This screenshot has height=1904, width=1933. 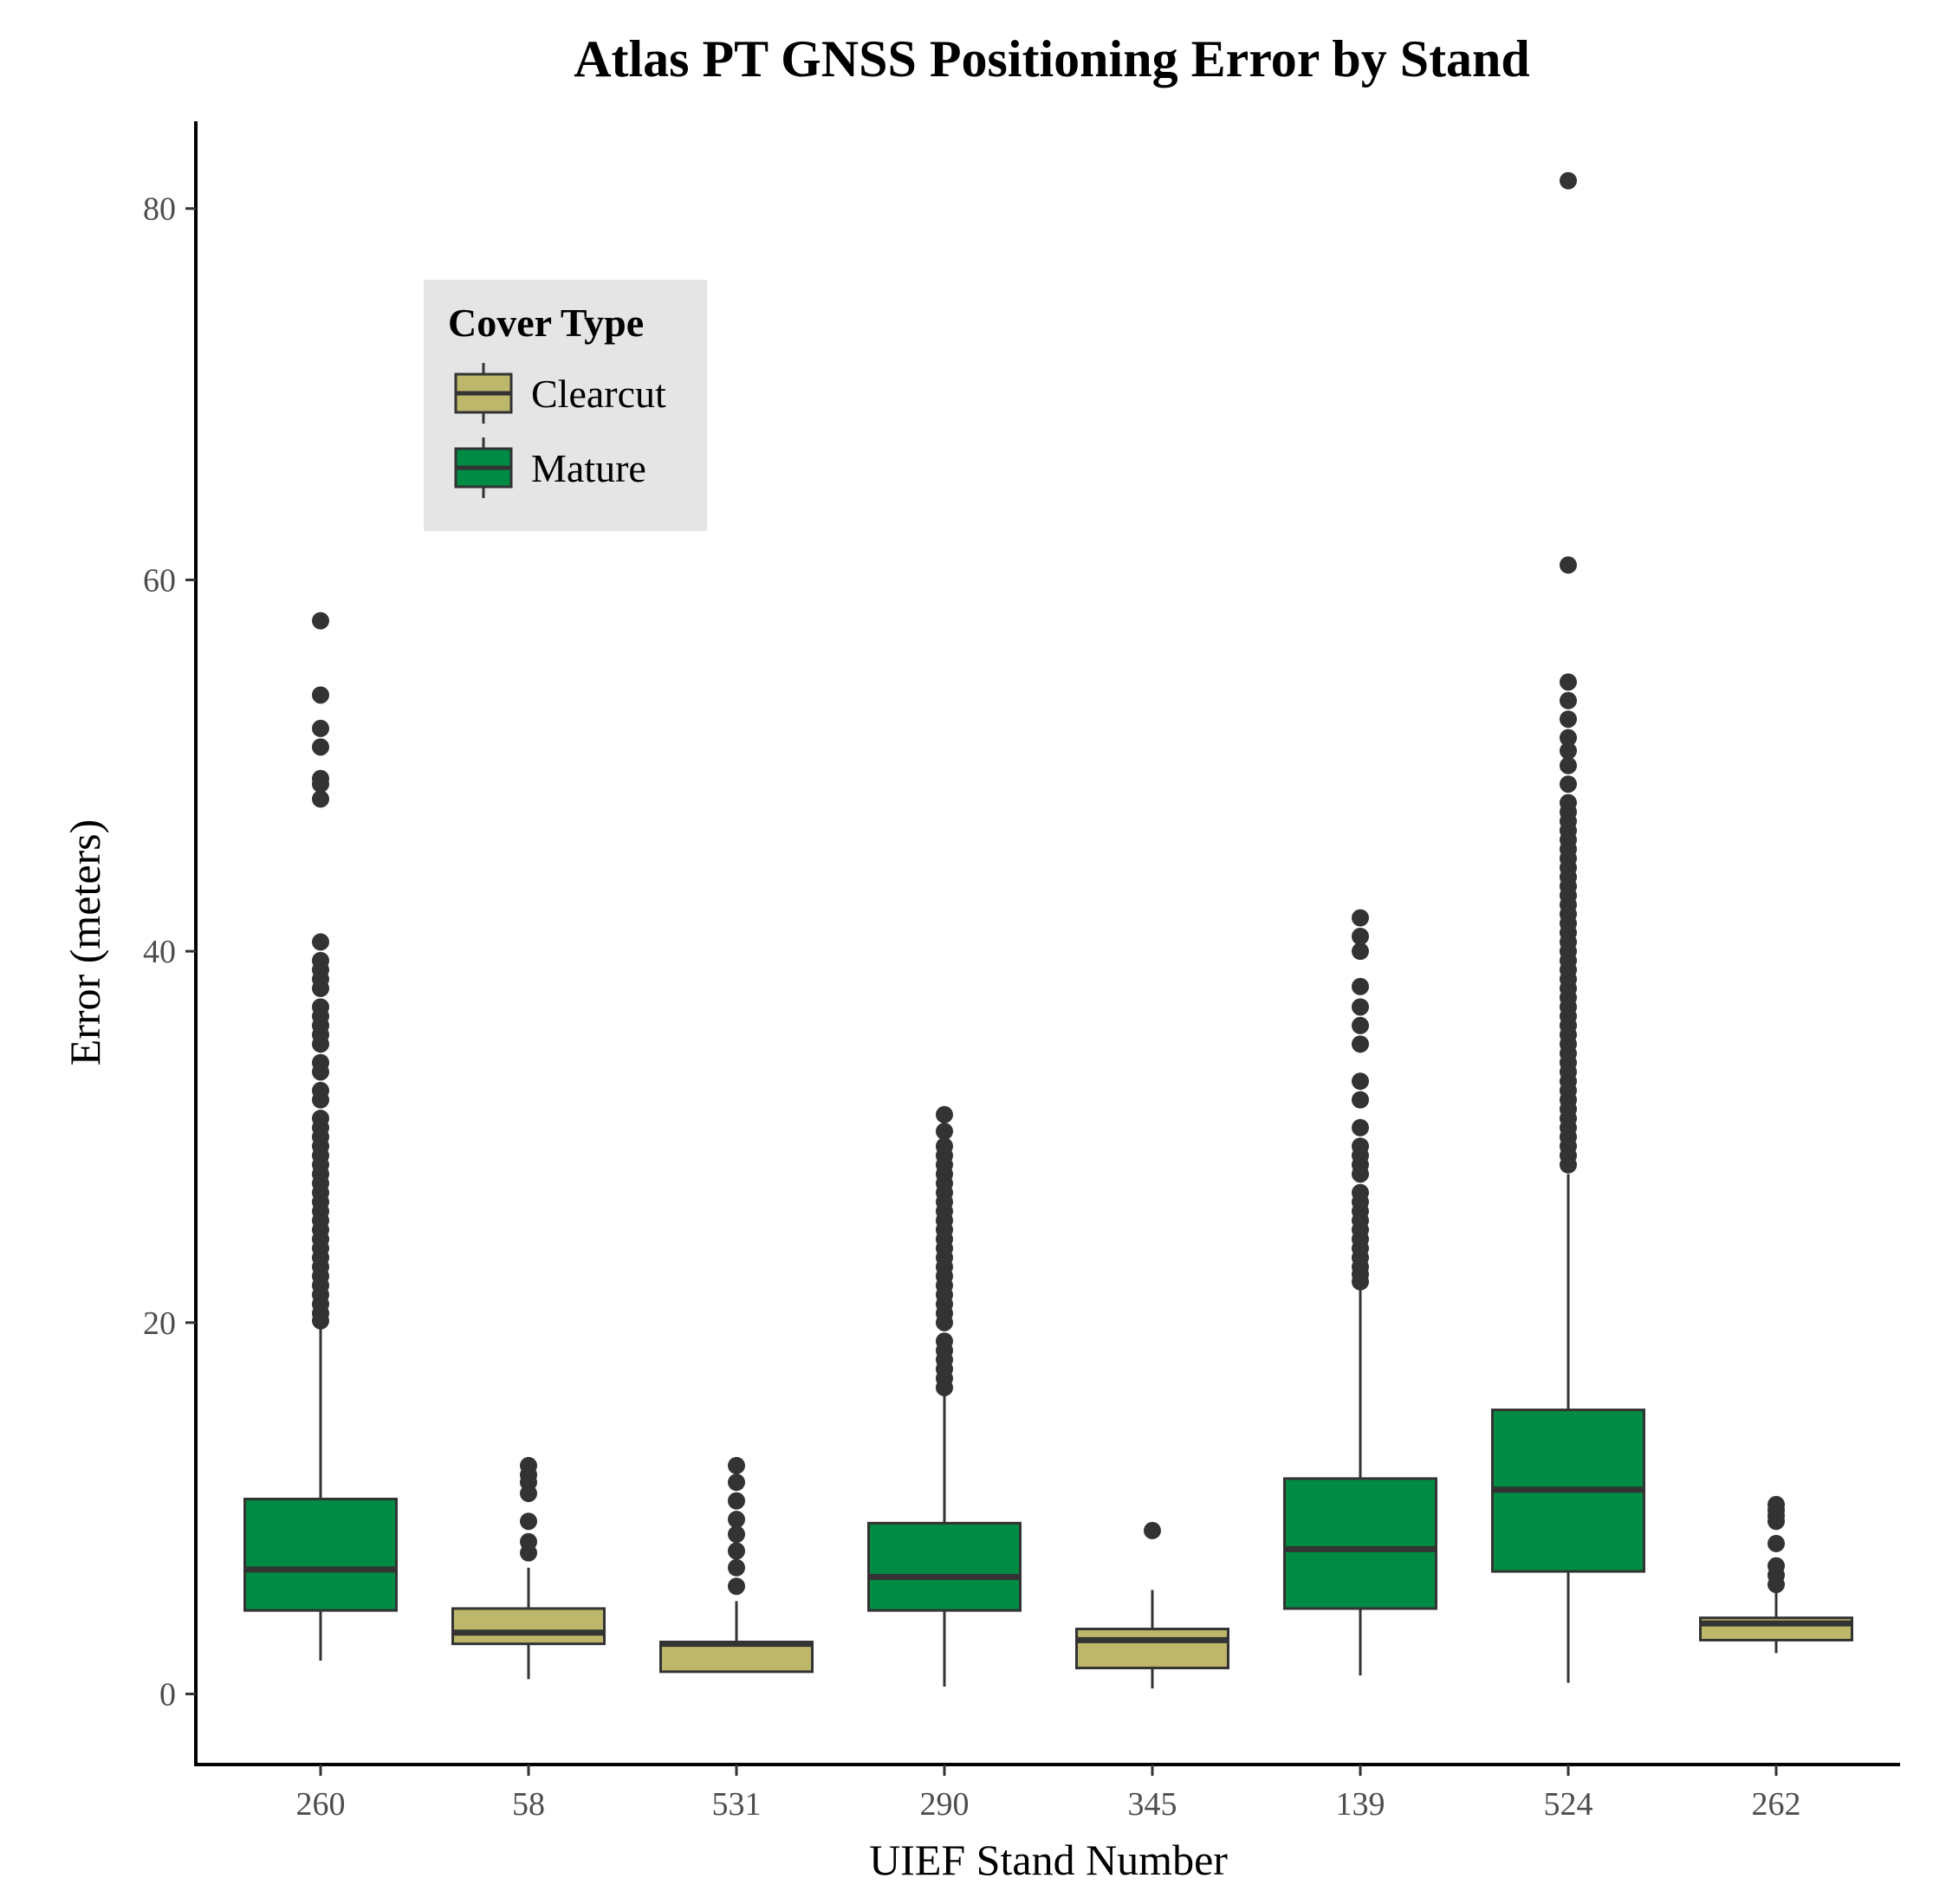 What do you see at coordinates (167, 1695) in the screenshot?
I see `y-tick-label: 0` at bounding box center [167, 1695].